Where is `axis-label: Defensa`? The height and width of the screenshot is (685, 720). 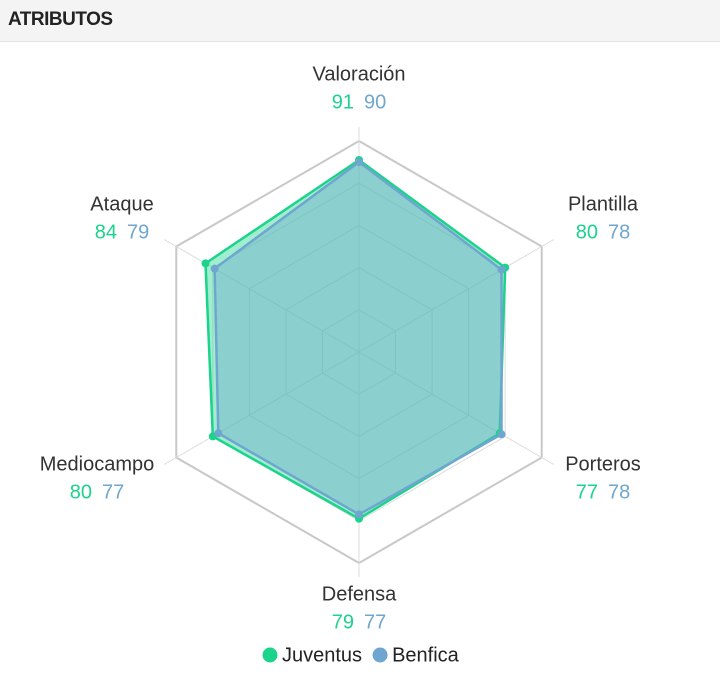
axis-label: Defensa is located at coordinates (359, 594).